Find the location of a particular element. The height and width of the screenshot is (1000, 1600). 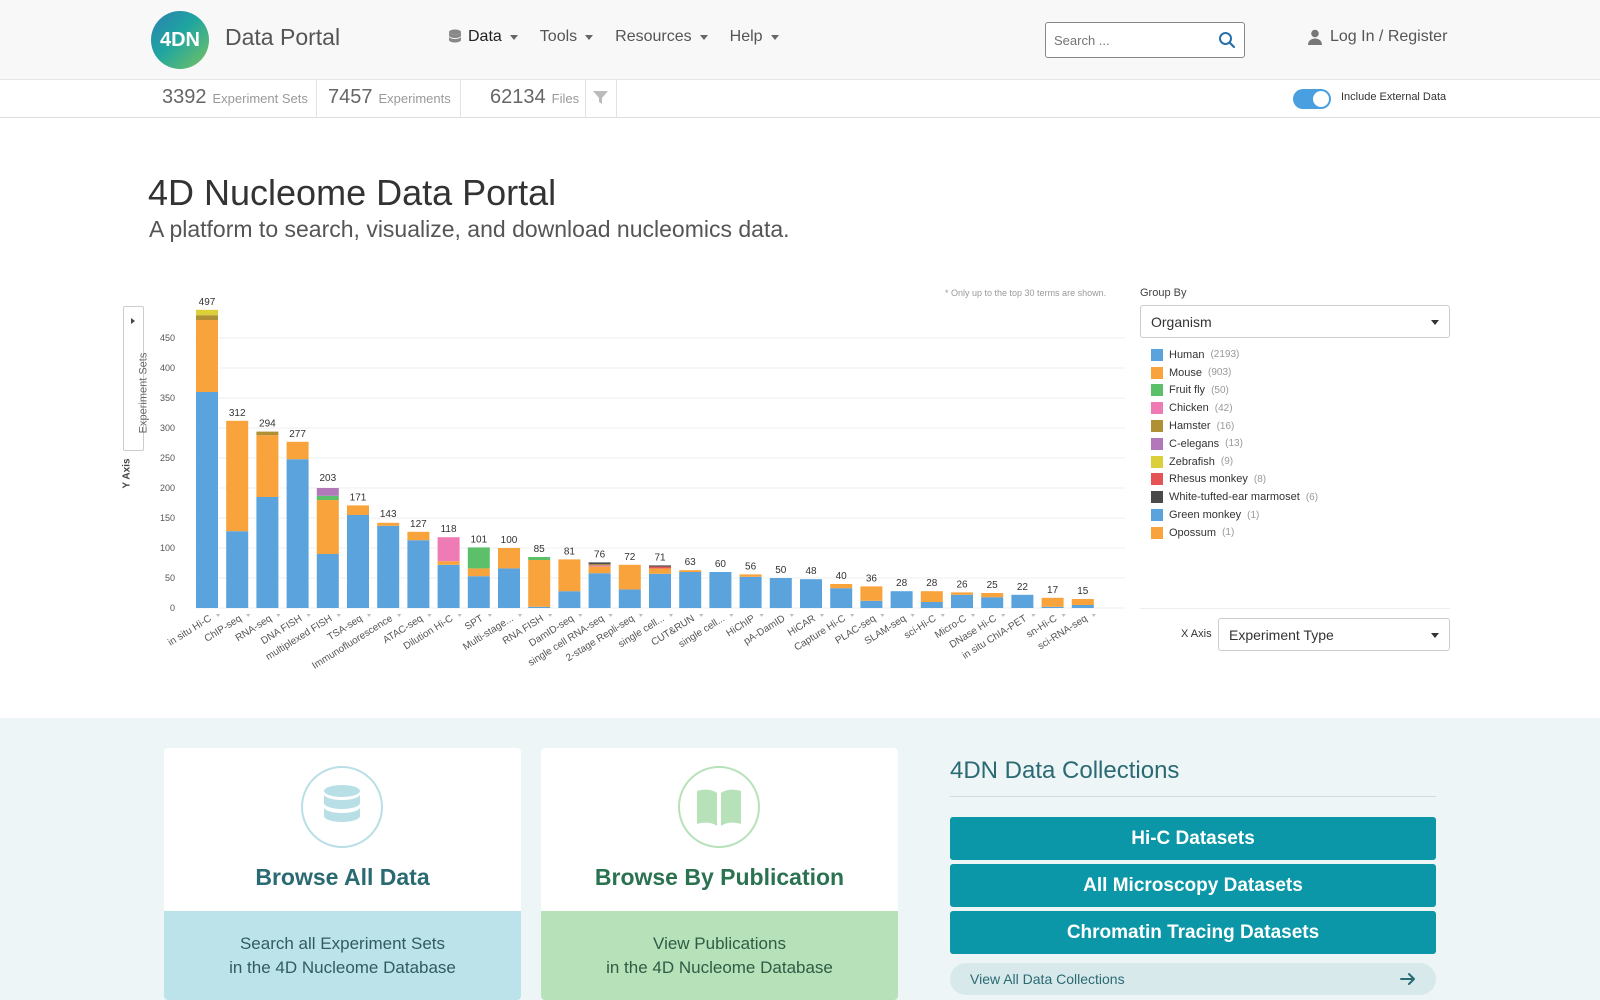

nav-resources: Resources is located at coordinates (661, 37).